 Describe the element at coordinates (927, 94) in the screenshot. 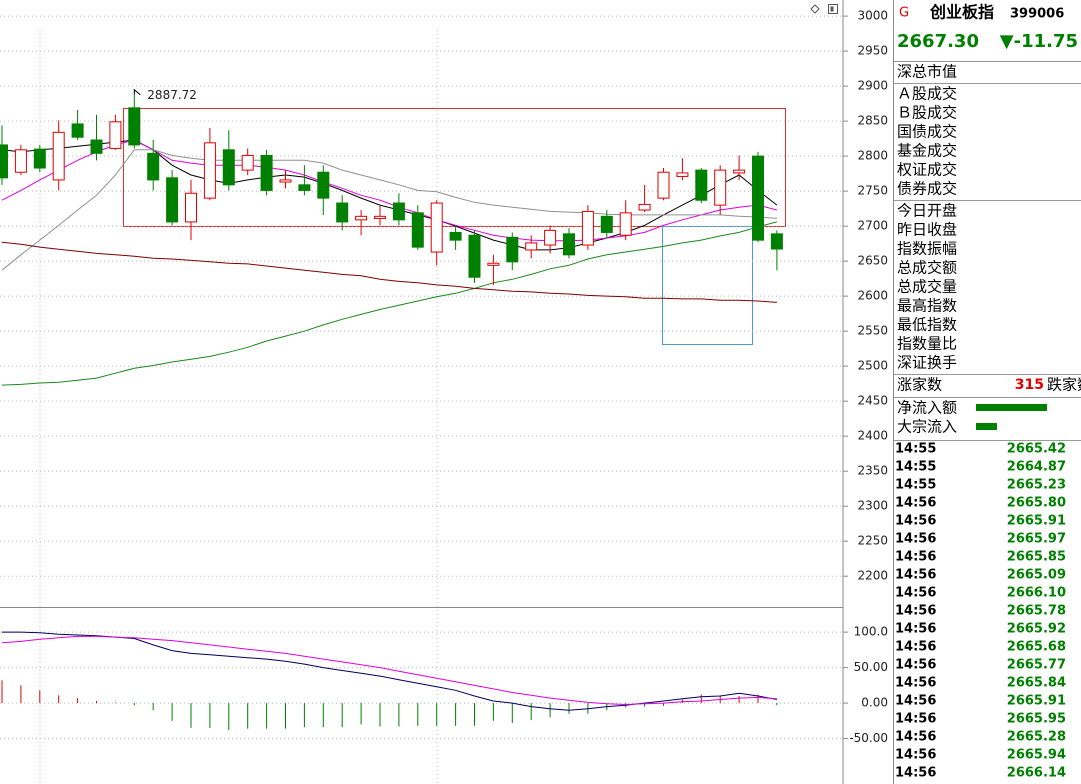

I see `field-label: Ａ股成交` at that location.